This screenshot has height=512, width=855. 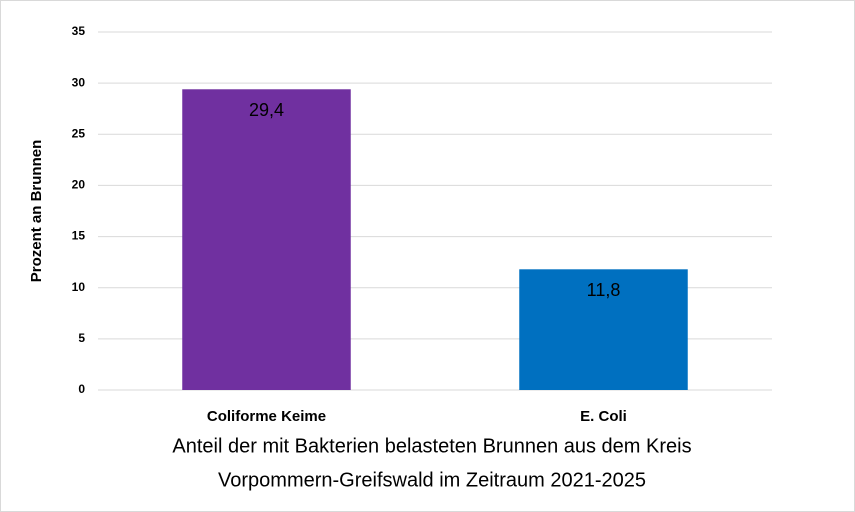 I want to click on y-tick-label: 20, so click(x=79, y=185).